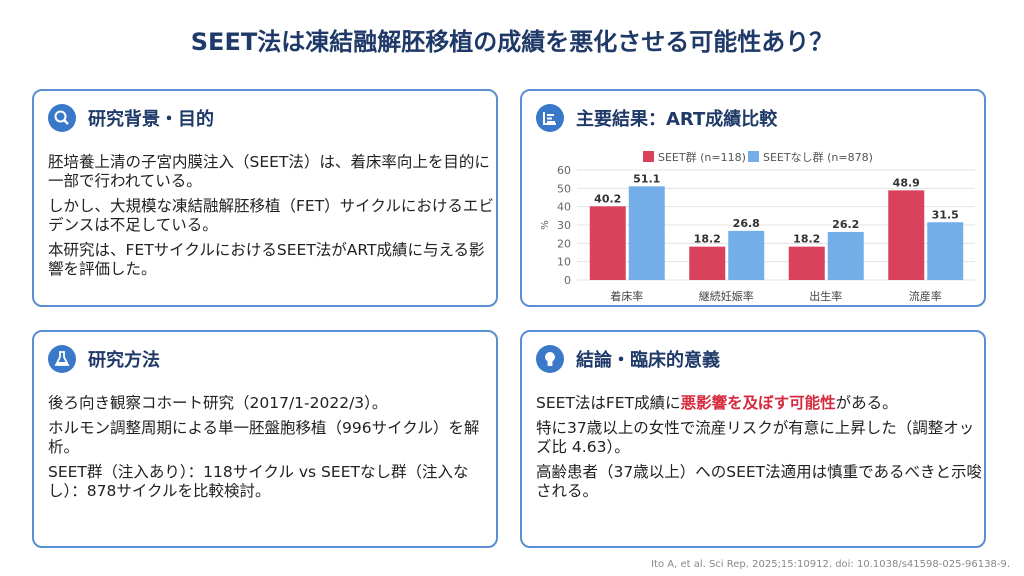 The width and height of the screenshot is (1024, 576). What do you see at coordinates (866, 403) in the screenshot?
I see `text: がある。` at bounding box center [866, 403].